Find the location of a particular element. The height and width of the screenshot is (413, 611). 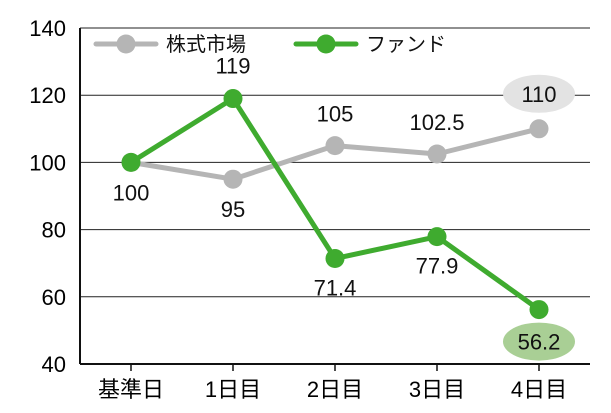

data-label: 119 is located at coordinates (232, 66).